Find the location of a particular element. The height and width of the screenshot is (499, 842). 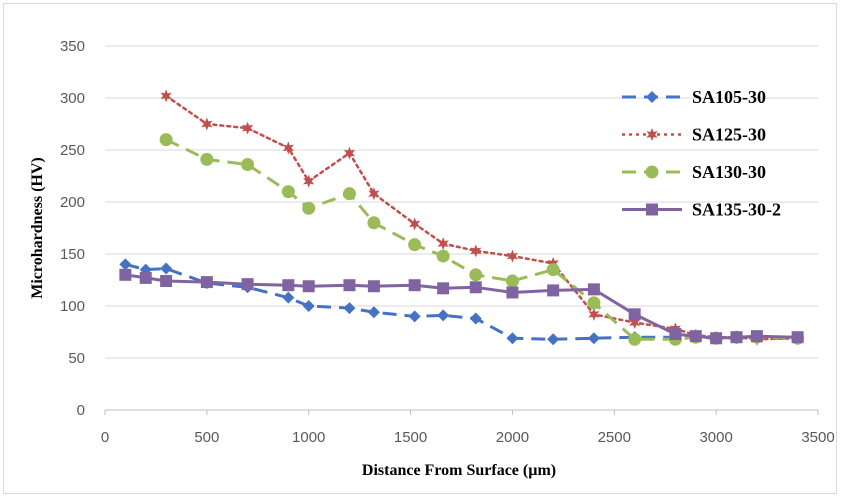

x-tick-label: 3500 is located at coordinates (817, 437).